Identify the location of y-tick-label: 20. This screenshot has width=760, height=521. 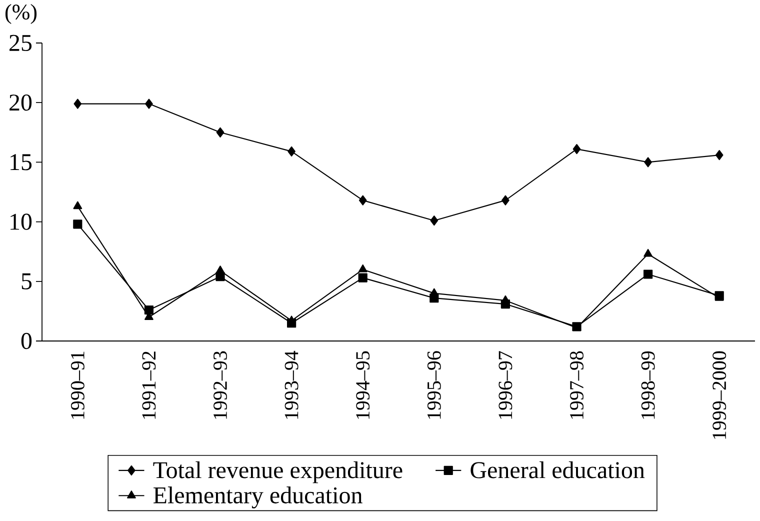
(21, 102).